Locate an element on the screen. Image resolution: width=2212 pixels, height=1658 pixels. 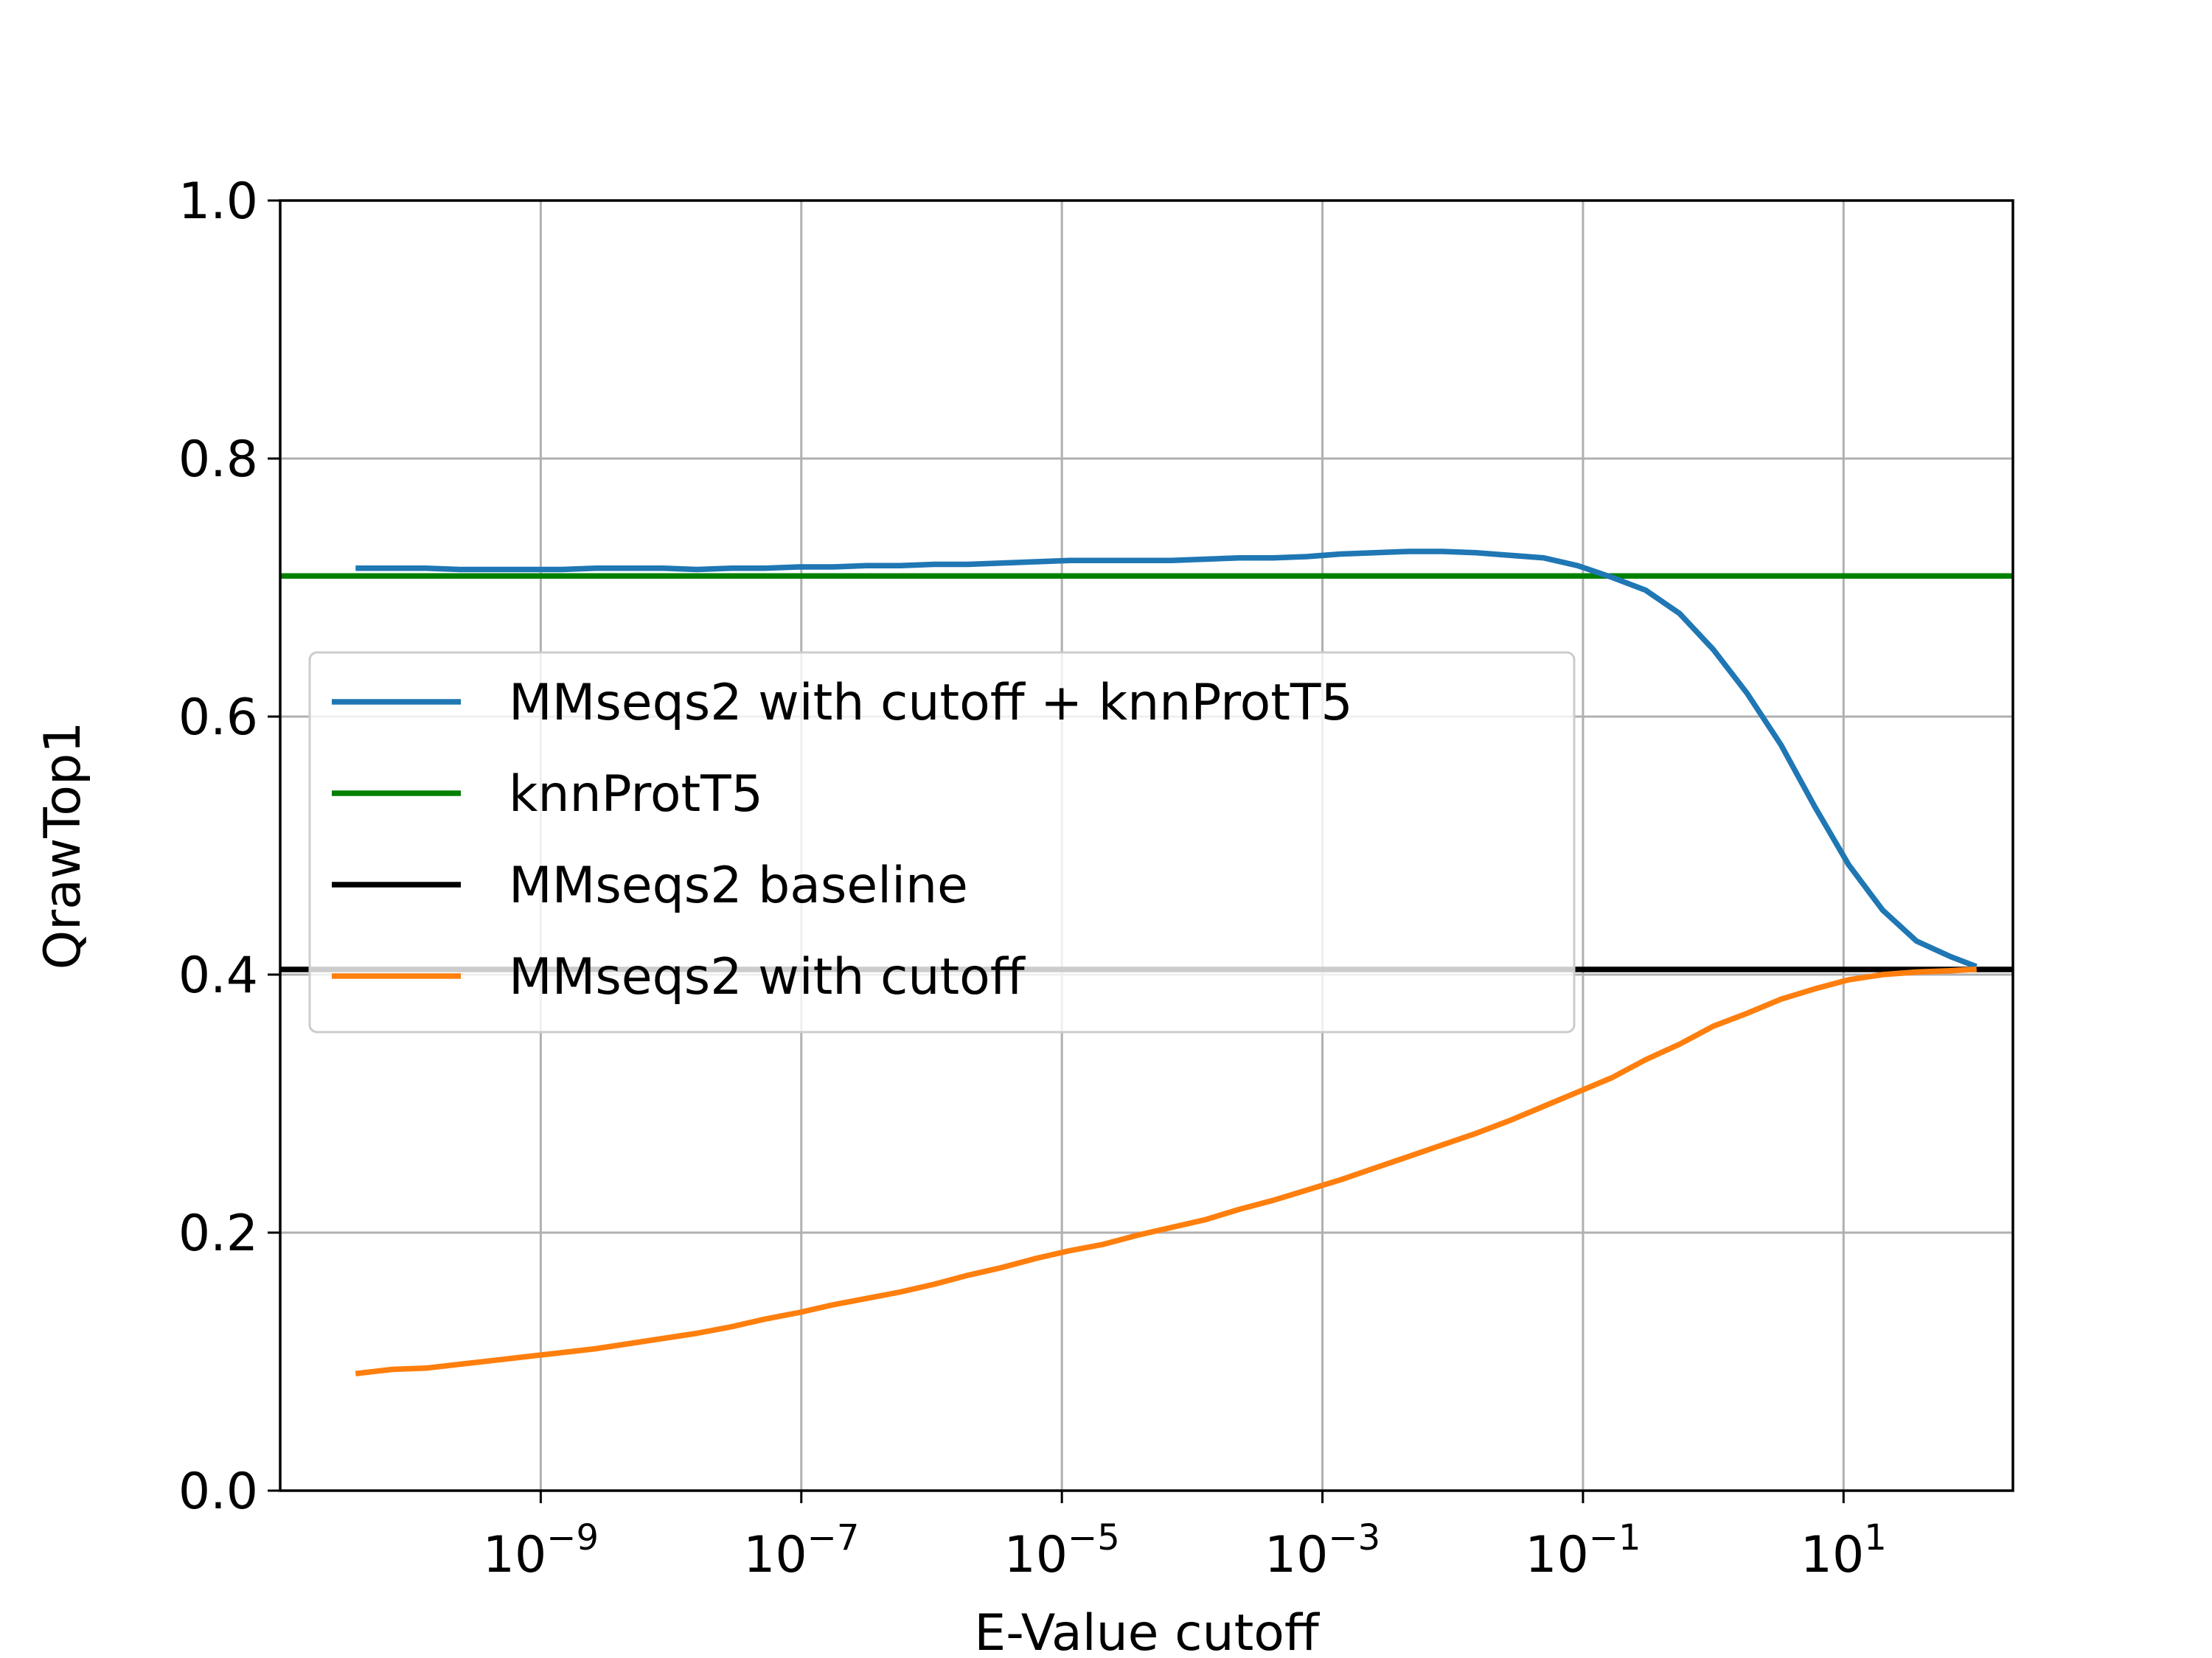
x-tick-label: 10⁻⁷ is located at coordinates (801, 1550).